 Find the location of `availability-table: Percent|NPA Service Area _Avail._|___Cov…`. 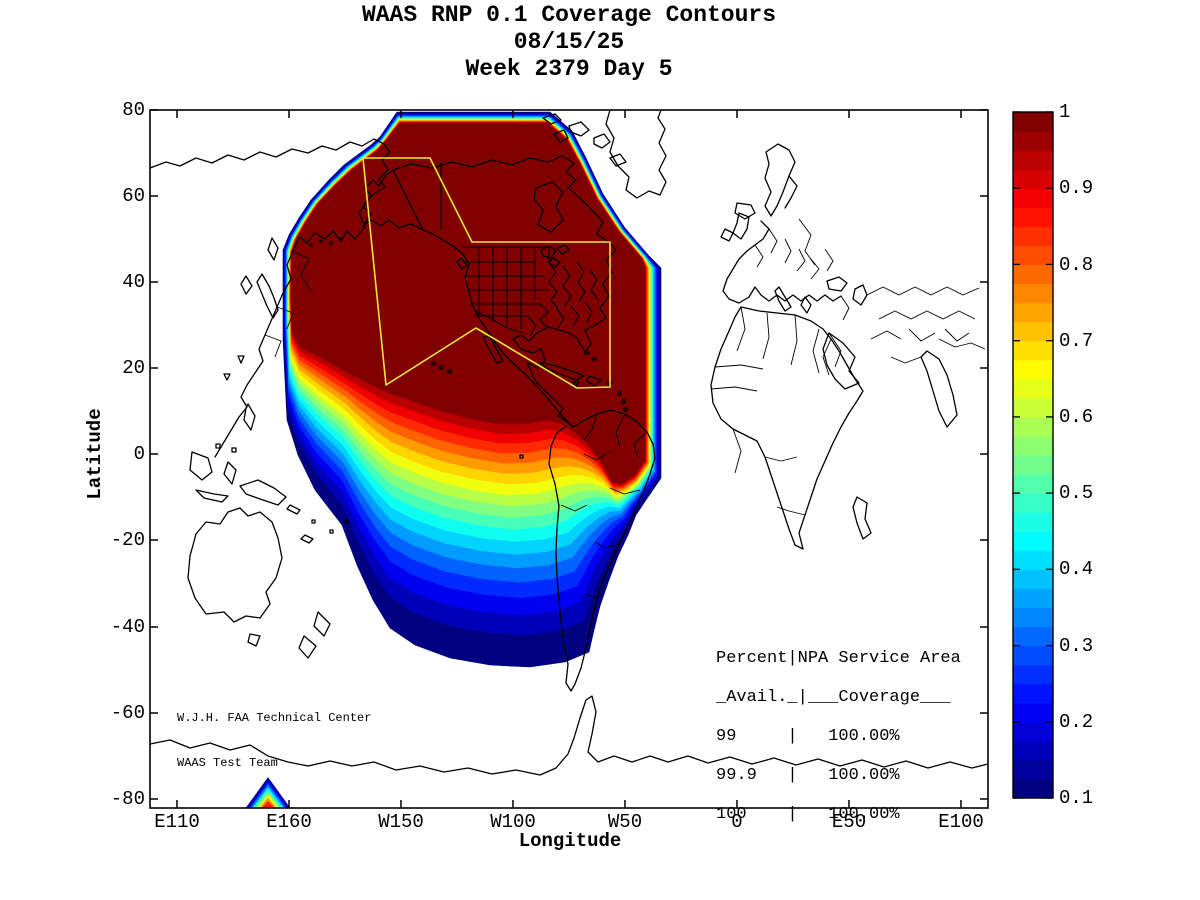

availability-table: Percent|NPA Service Area _Avail._|___Cov… is located at coordinates (838, 736).